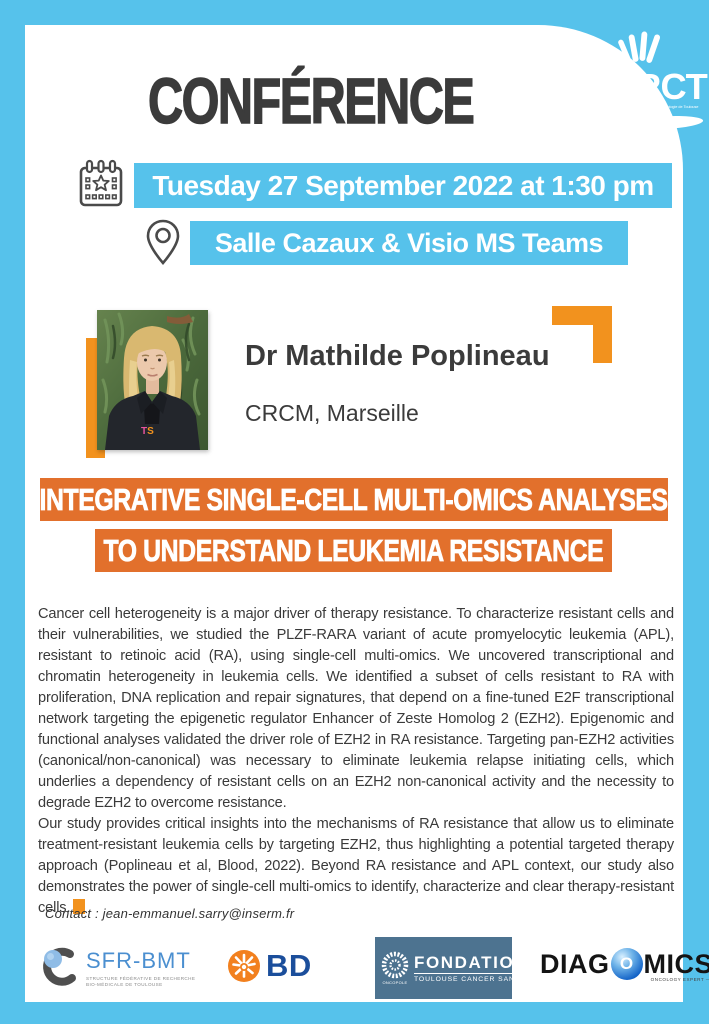 This screenshot has width=709, height=1024. I want to click on fondation-name: FONDATION, so click(471, 962).